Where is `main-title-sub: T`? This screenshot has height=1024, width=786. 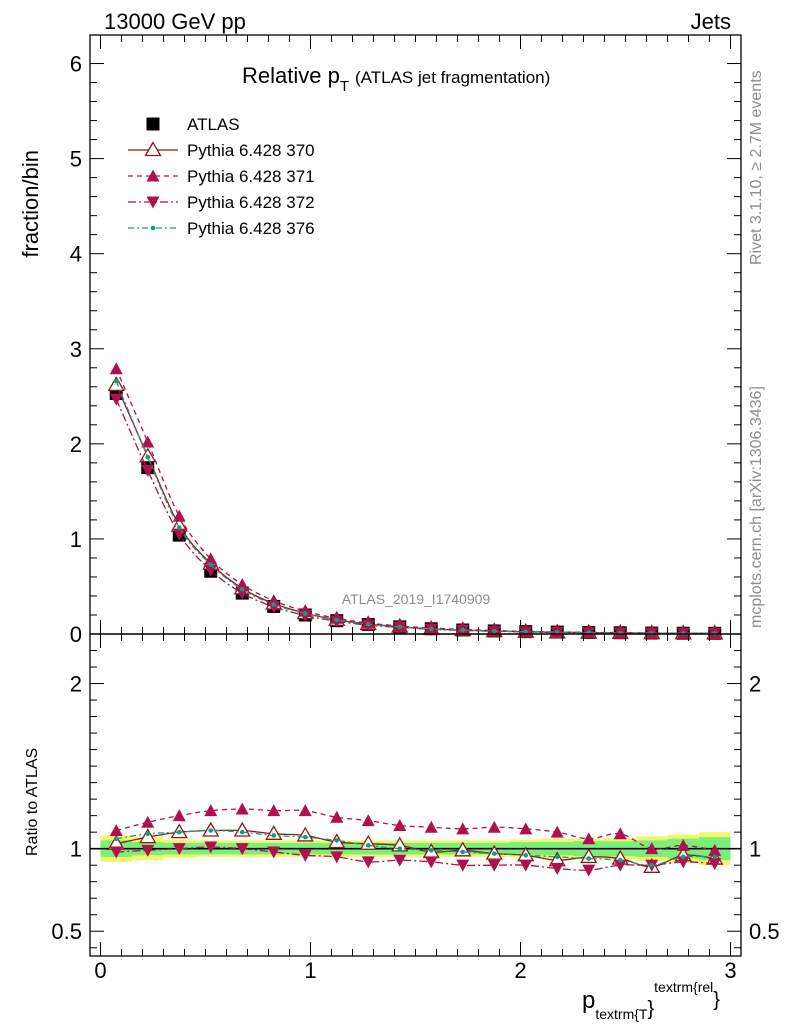 main-title-sub: T is located at coordinates (344, 86).